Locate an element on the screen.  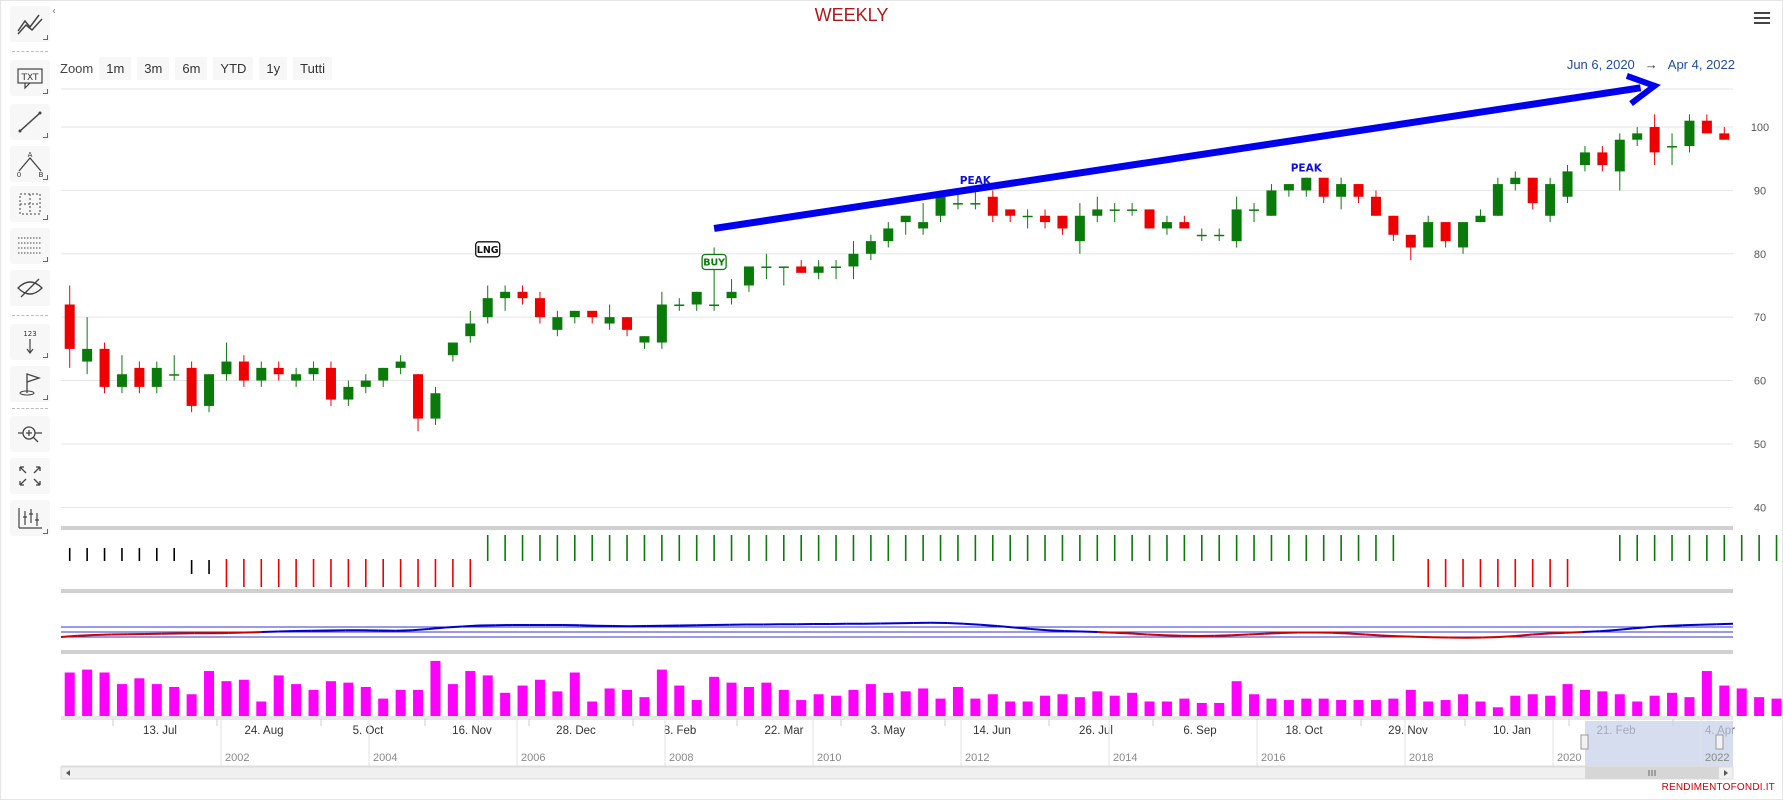
y-tick-label: 100 is located at coordinates (1760, 128).